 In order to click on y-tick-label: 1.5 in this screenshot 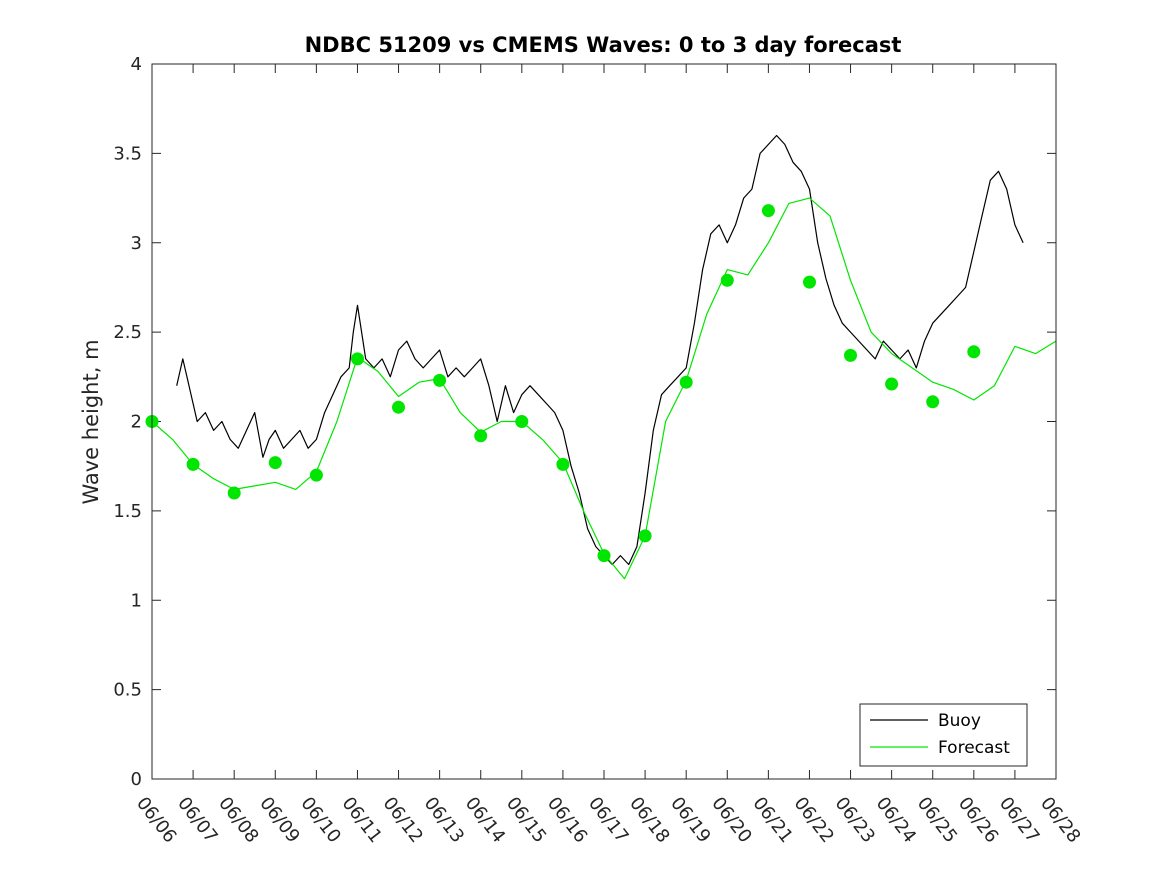, I will do `click(127, 511)`.